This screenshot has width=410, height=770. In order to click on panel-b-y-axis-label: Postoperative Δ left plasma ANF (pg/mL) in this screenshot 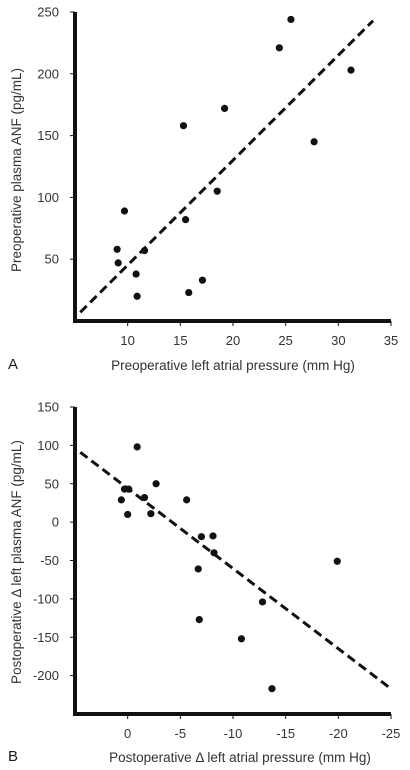, I will do `click(16, 562)`.